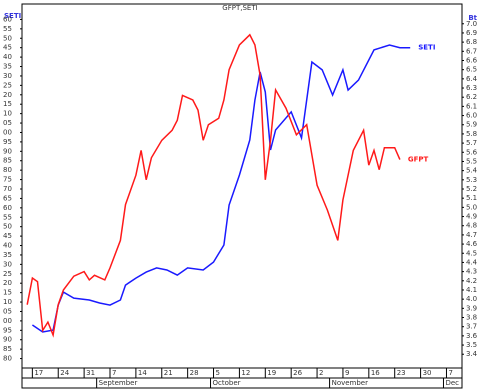 This screenshot has width=481, height=390. I want to click on y2-tick-label: 5.2, so click(471, 189).